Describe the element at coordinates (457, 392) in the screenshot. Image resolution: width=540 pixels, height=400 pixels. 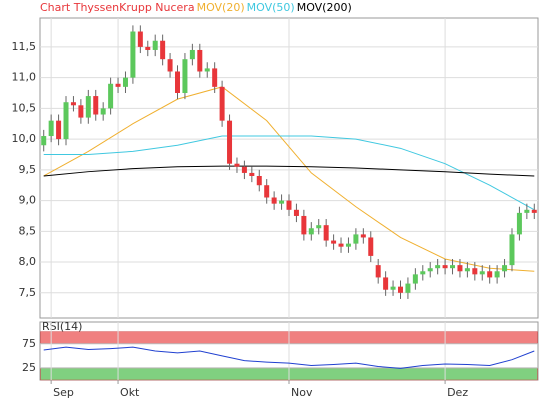
I see `x-tick-label: Dez` at that location.